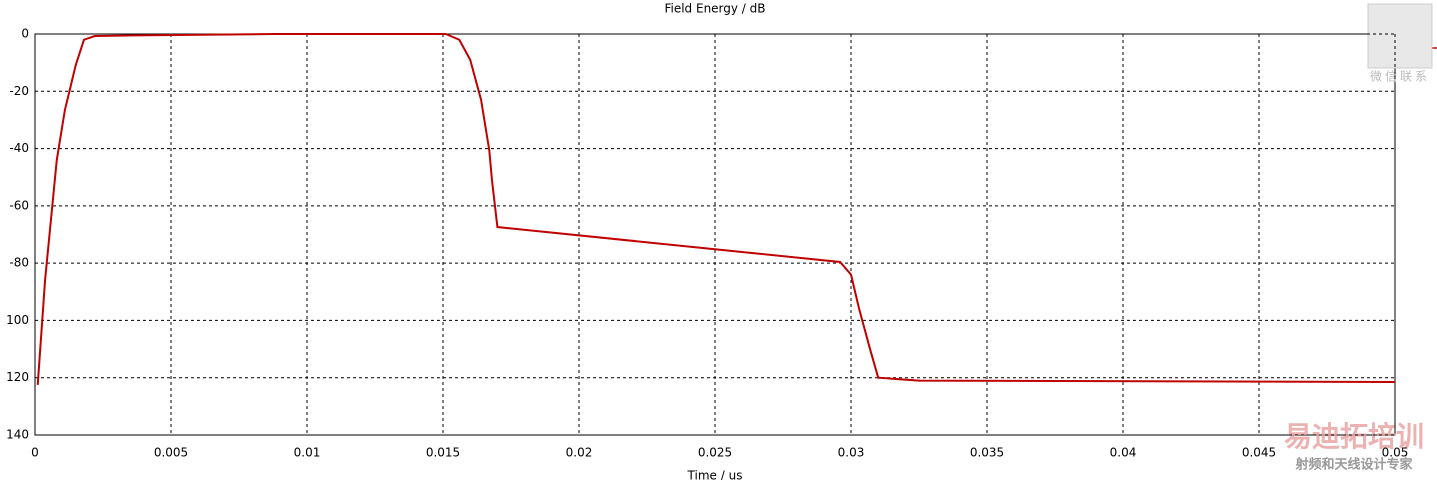  I want to click on x-tick-label: 0, so click(35, 453).